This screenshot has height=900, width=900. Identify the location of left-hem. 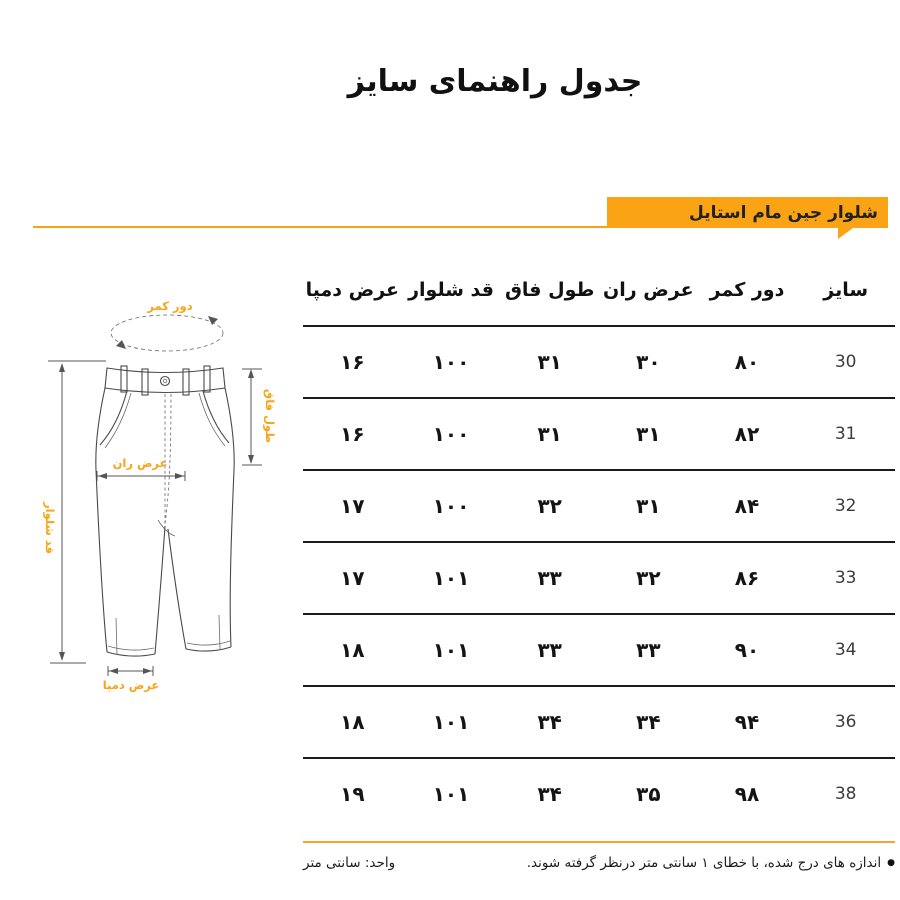
(131, 654).